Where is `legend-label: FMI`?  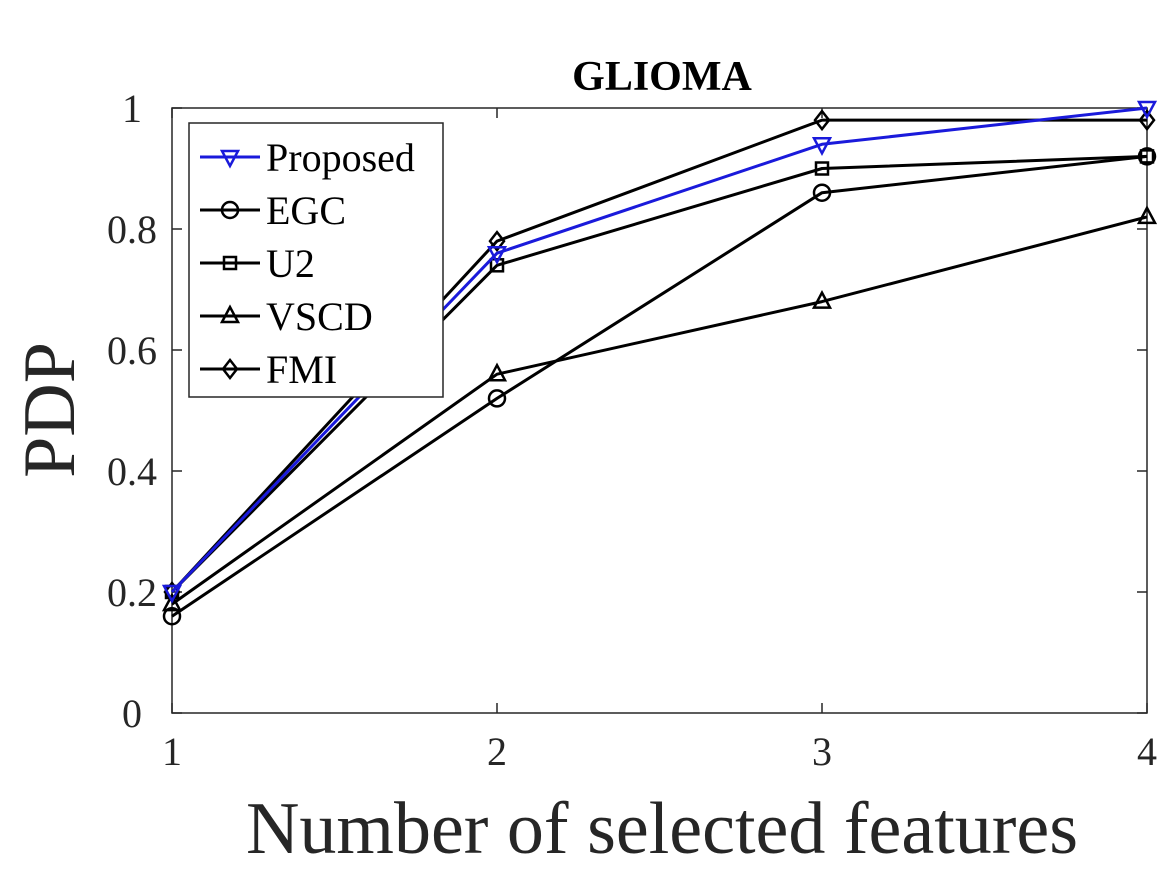
legend-label: FMI is located at coordinates (301, 369).